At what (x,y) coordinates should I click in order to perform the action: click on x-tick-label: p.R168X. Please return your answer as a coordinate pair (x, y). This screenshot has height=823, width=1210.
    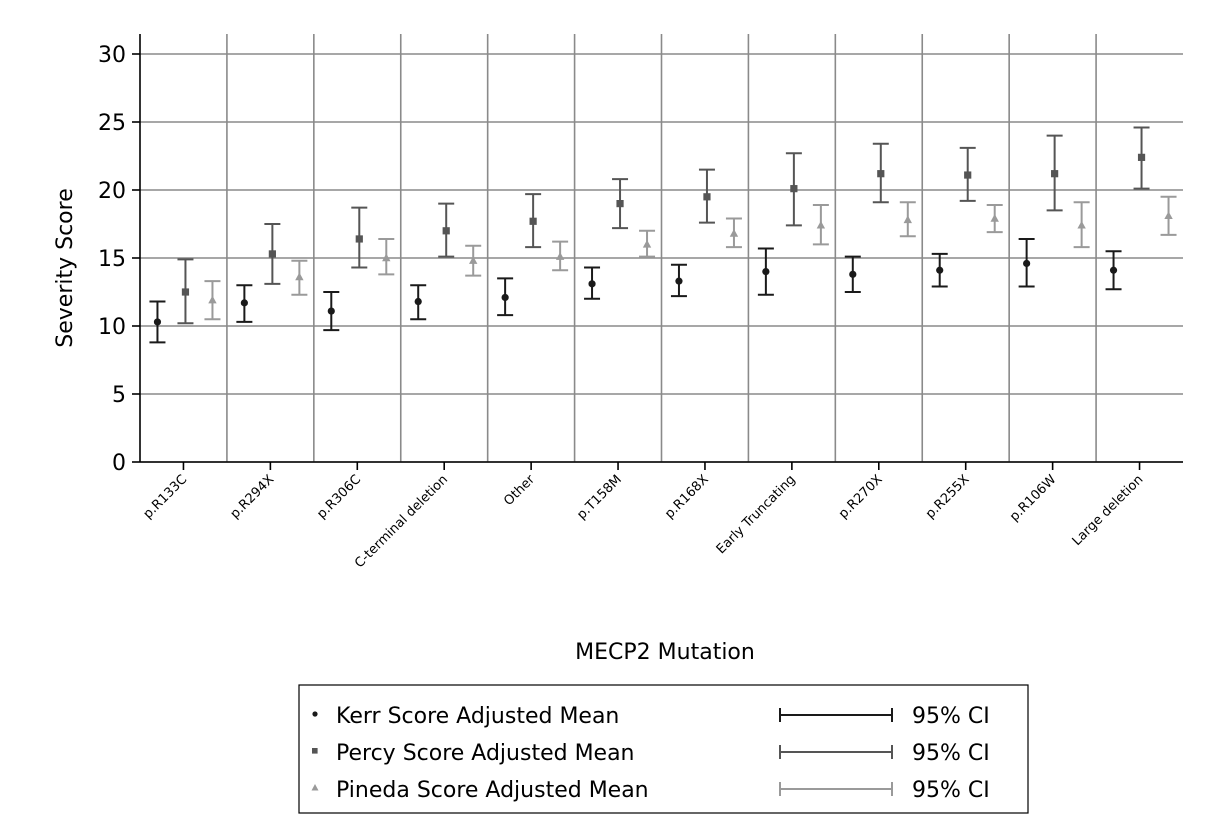
    Looking at the image, I should click on (687, 497).